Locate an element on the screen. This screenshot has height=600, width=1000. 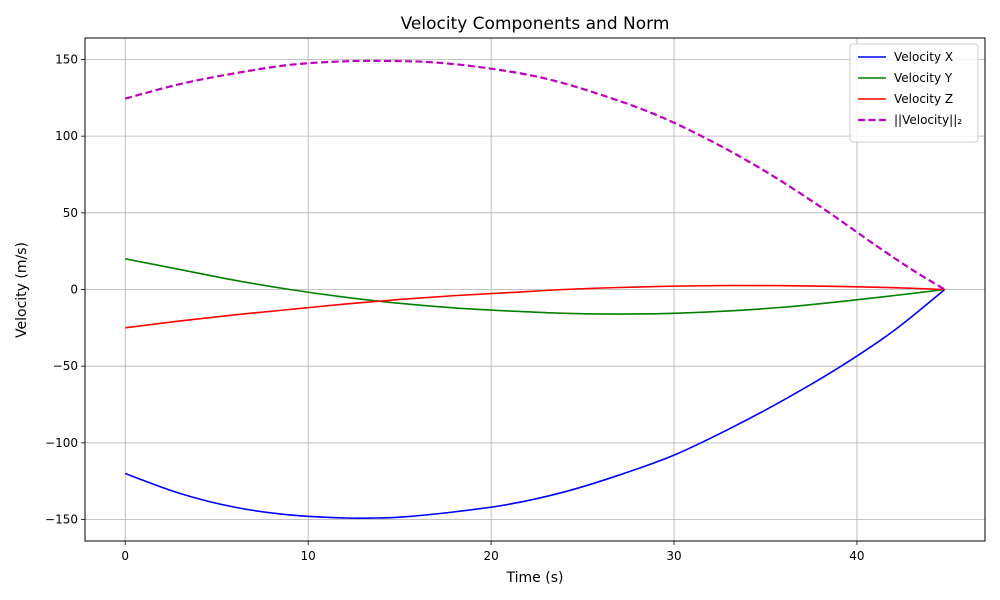
y-tick-label: −50 is located at coordinates (65, 366).